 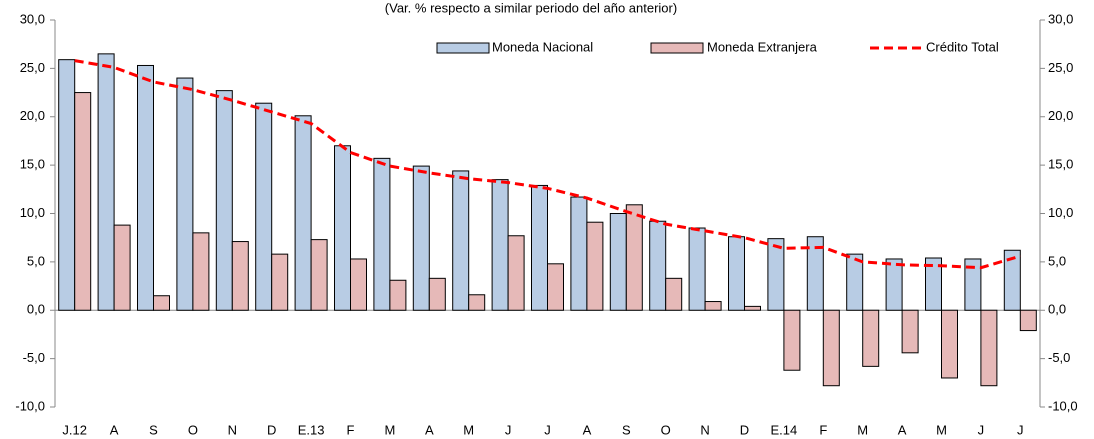 I want to click on y2-tick-label: 20,0, so click(x=1060, y=115).